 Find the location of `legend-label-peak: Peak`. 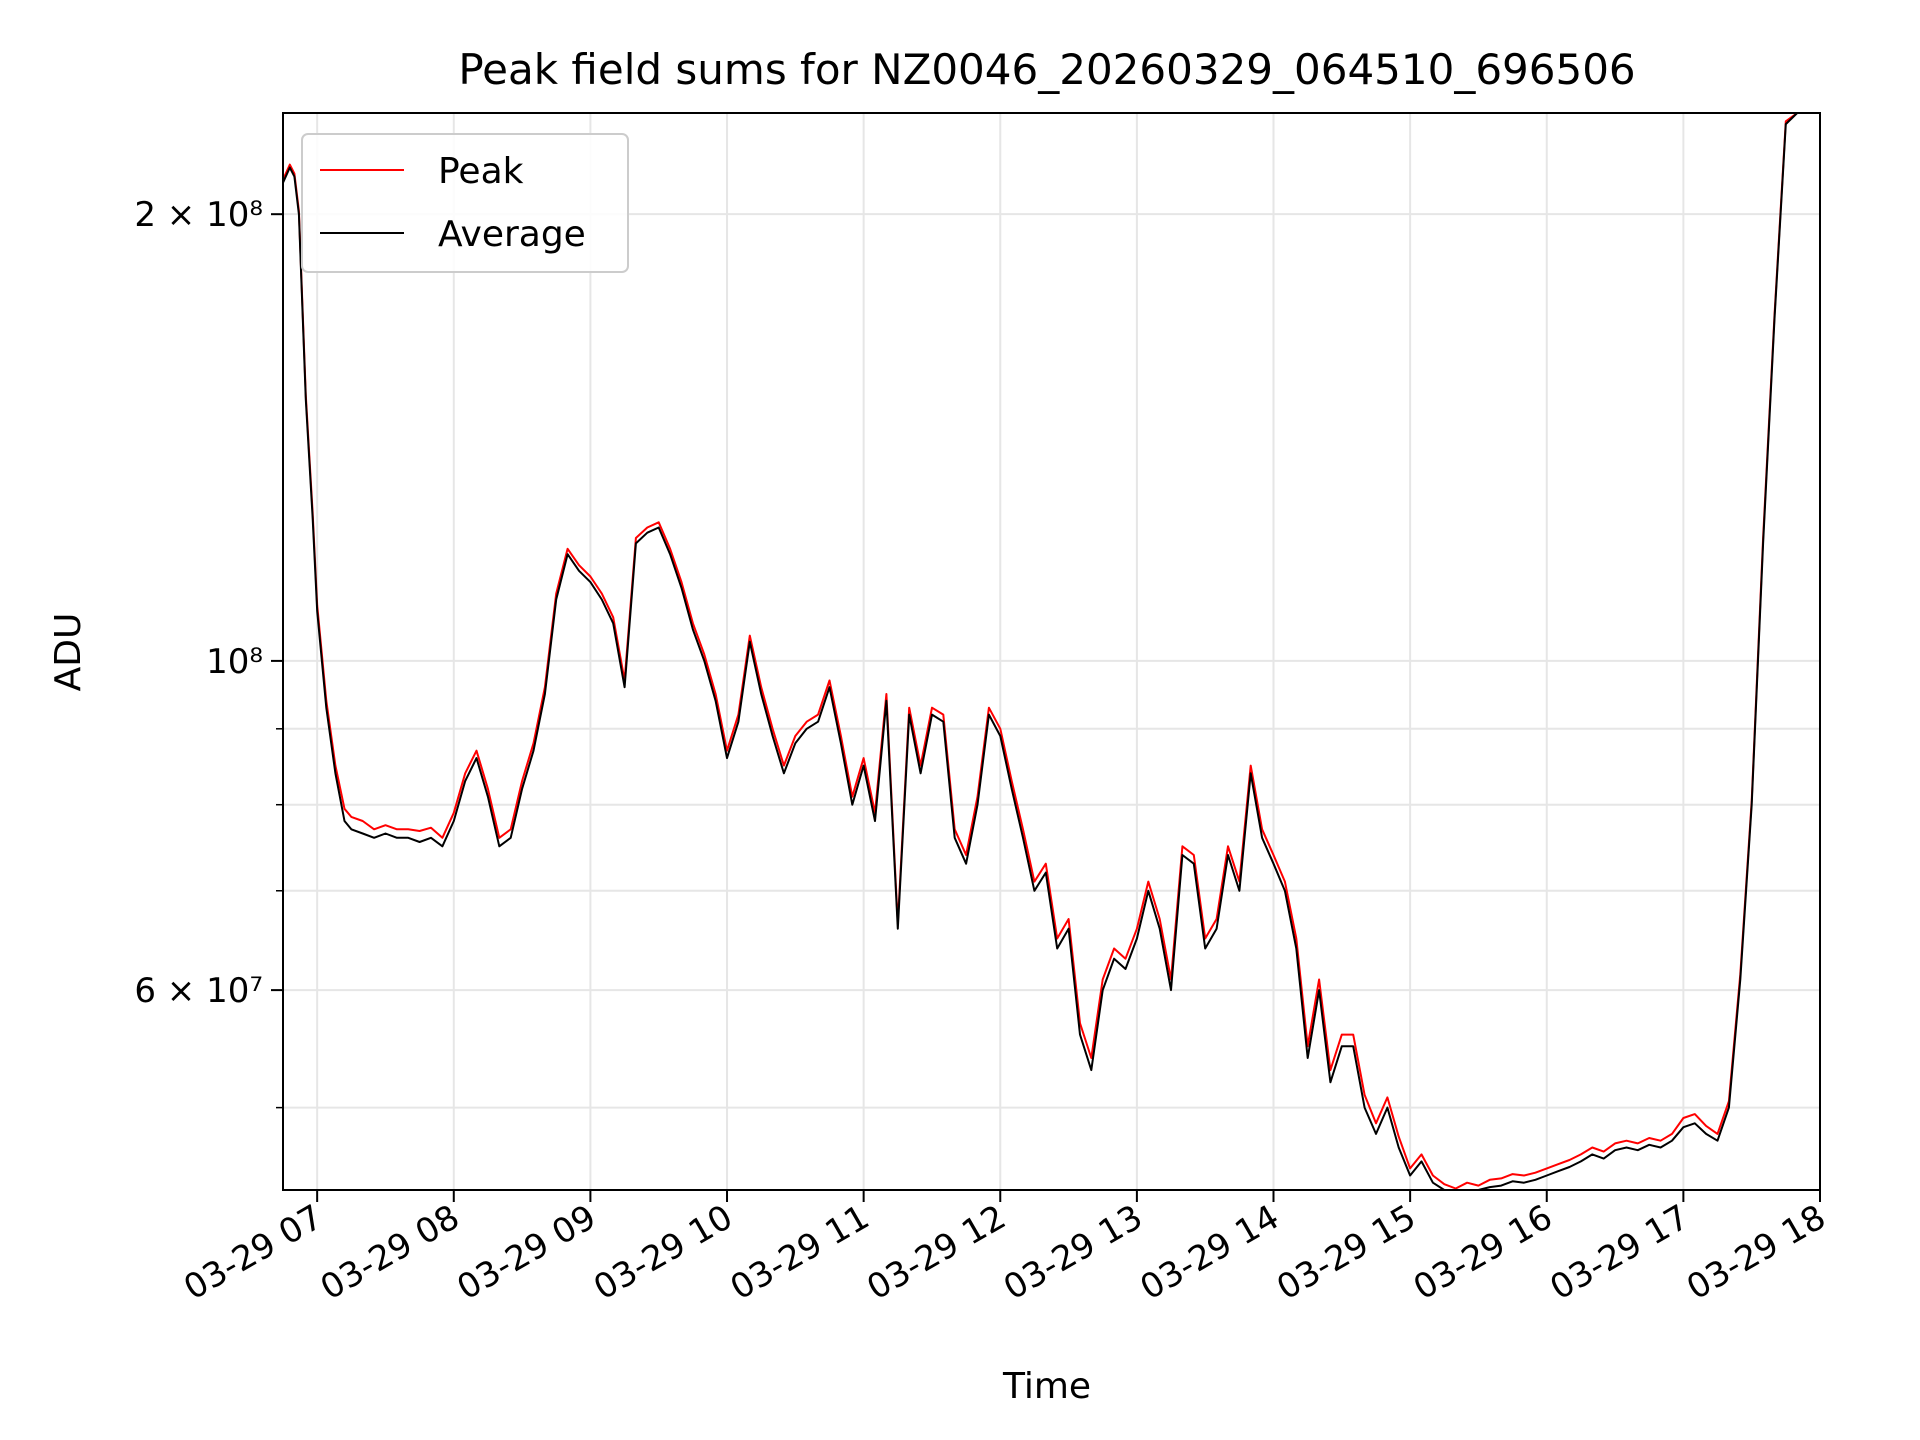

legend-label-peak: Peak is located at coordinates (481, 171).